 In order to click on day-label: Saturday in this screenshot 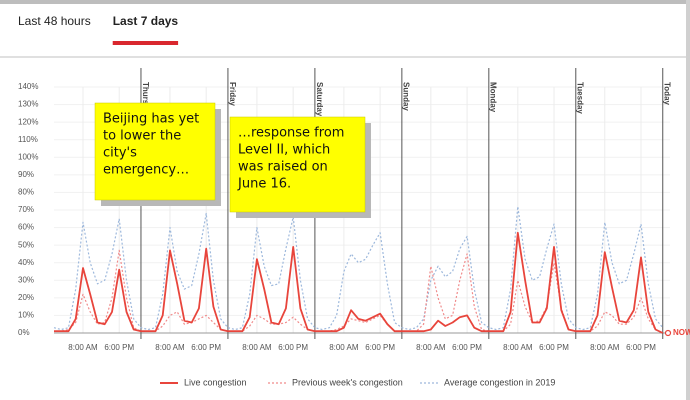, I will do `click(319, 99)`.